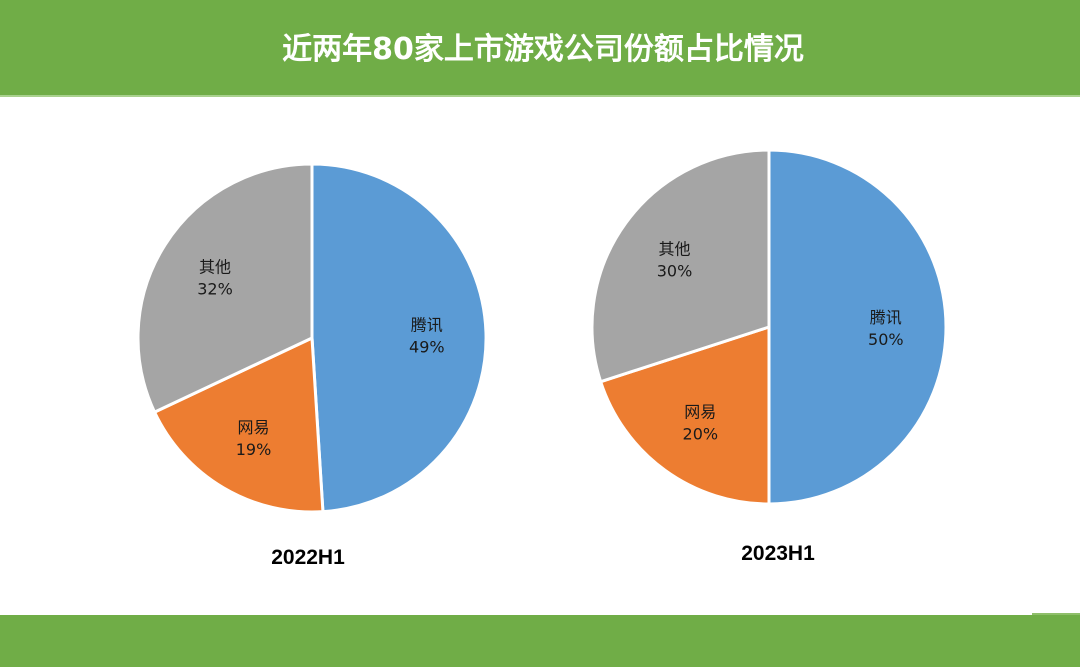  Describe the element at coordinates (701, 423) in the screenshot. I see `slice-label-netease: 网易 20%` at that location.